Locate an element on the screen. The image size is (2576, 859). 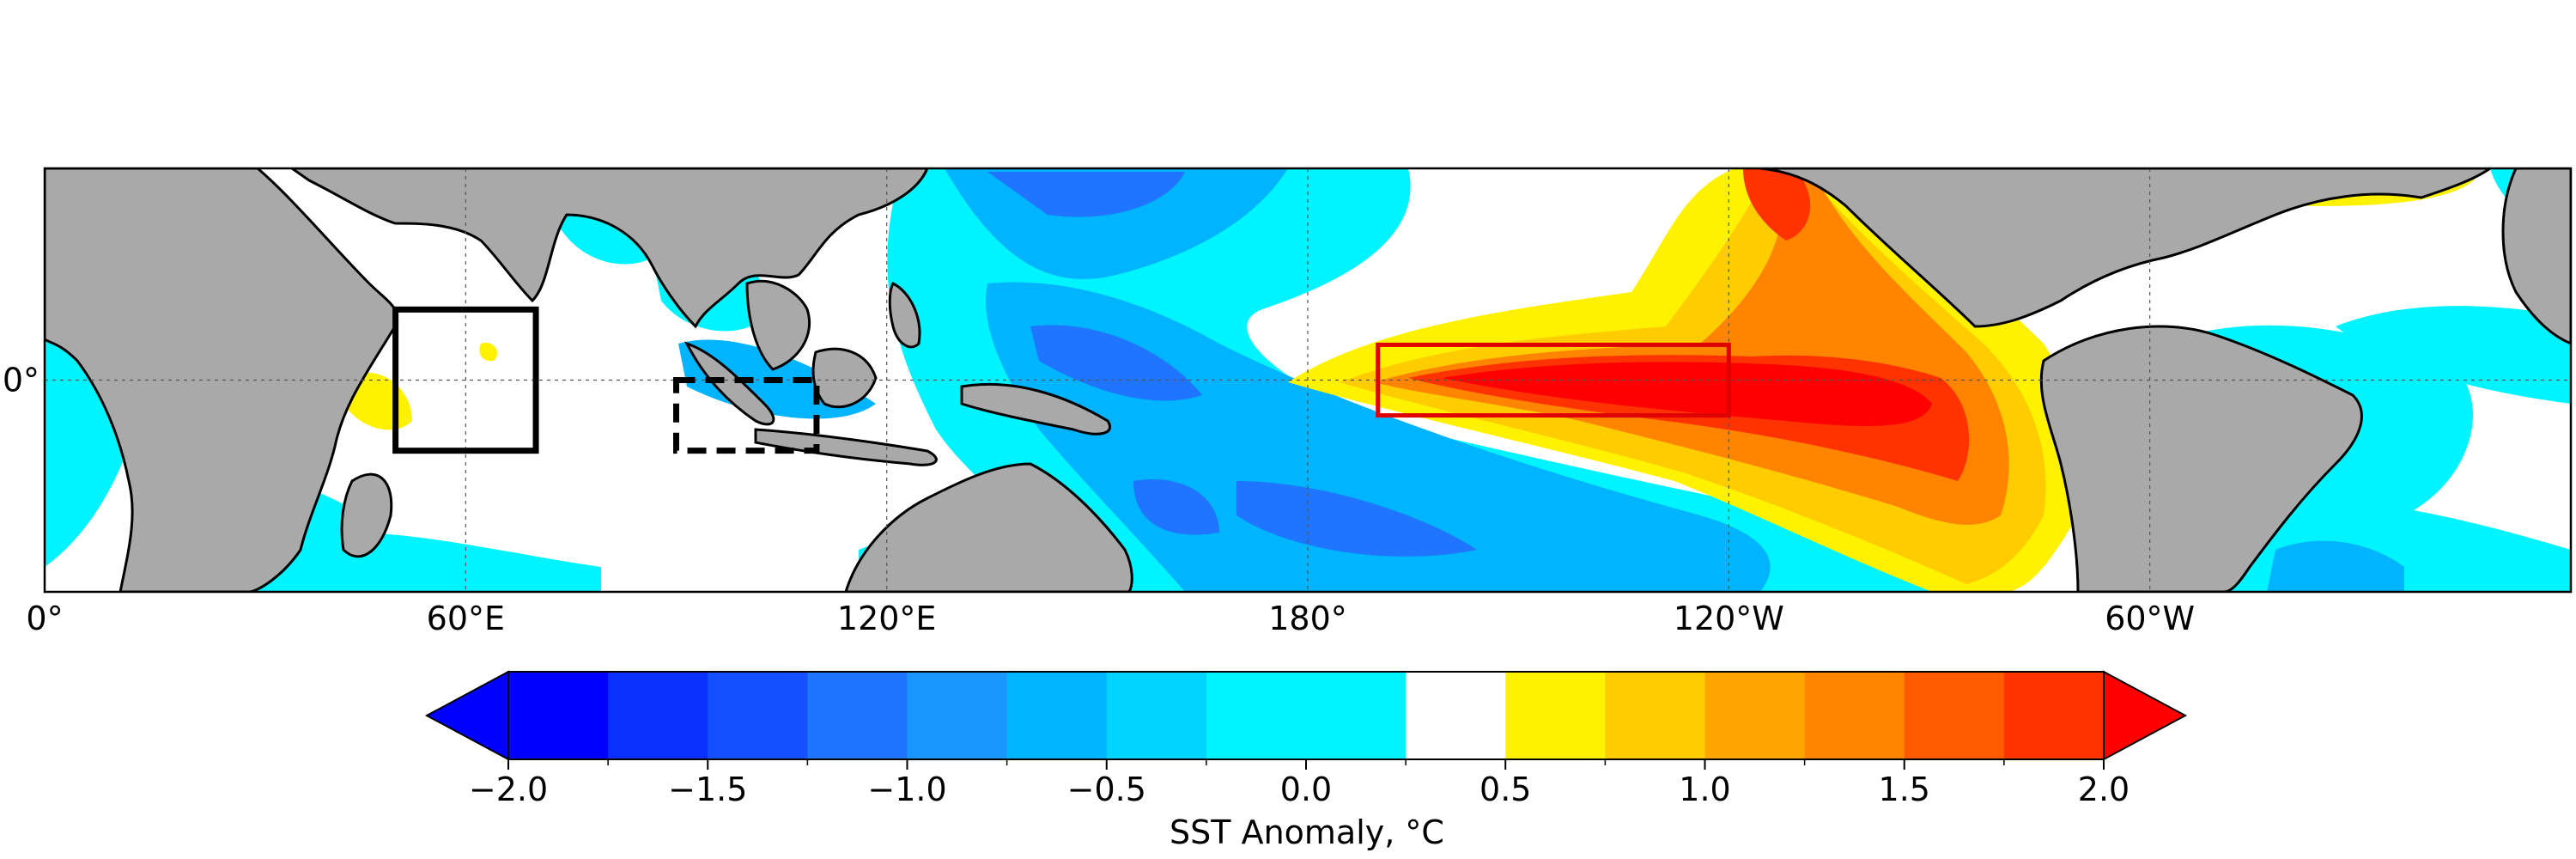
land-africa is located at coordinates (222, 380).